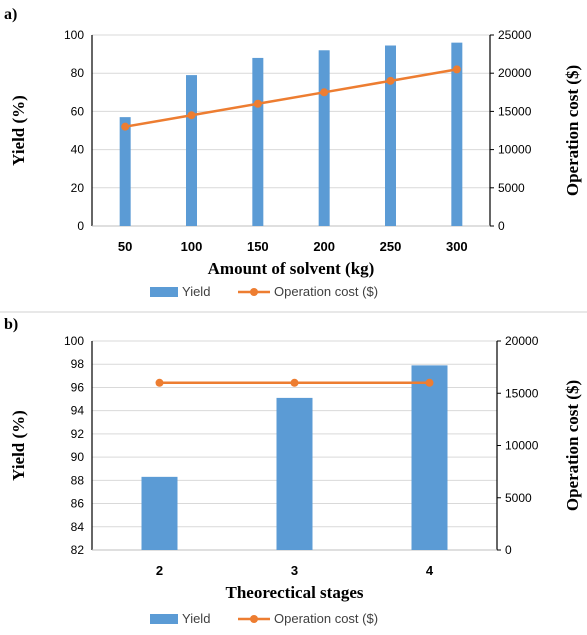 This screenshot has height=635, width=587. Describe the element at coordinates (430, 570) in the screenshot. I see `x-tick-label: 4` at that location.